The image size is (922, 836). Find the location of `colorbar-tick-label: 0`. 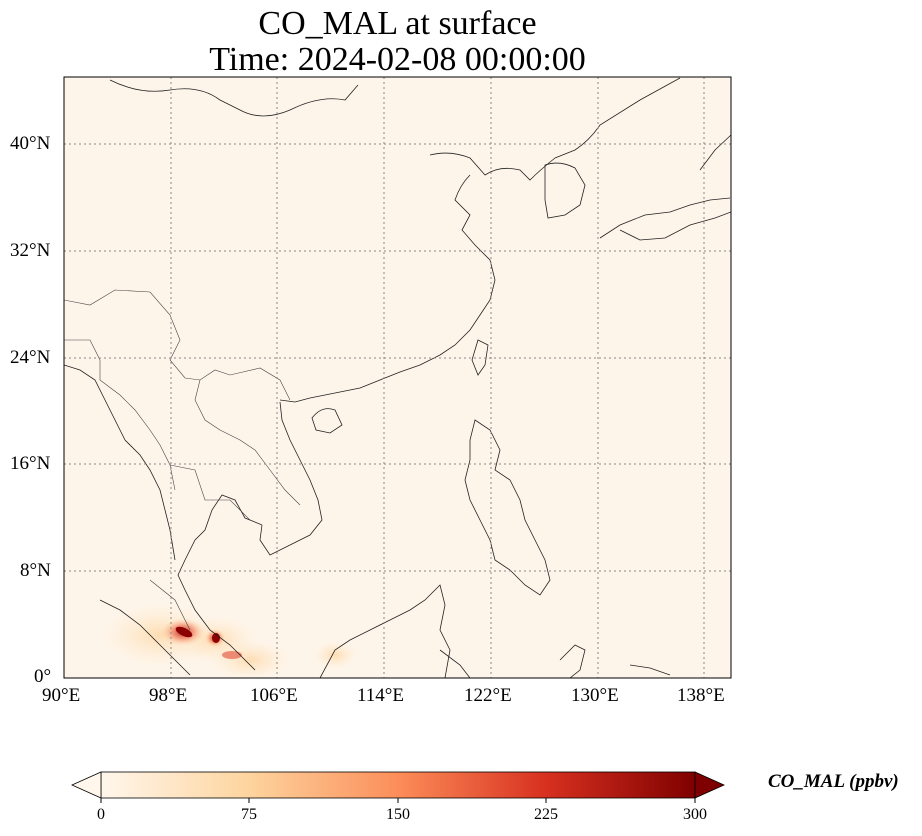

colorbar-tick-label: 0 is located at coordinates (101, 814).